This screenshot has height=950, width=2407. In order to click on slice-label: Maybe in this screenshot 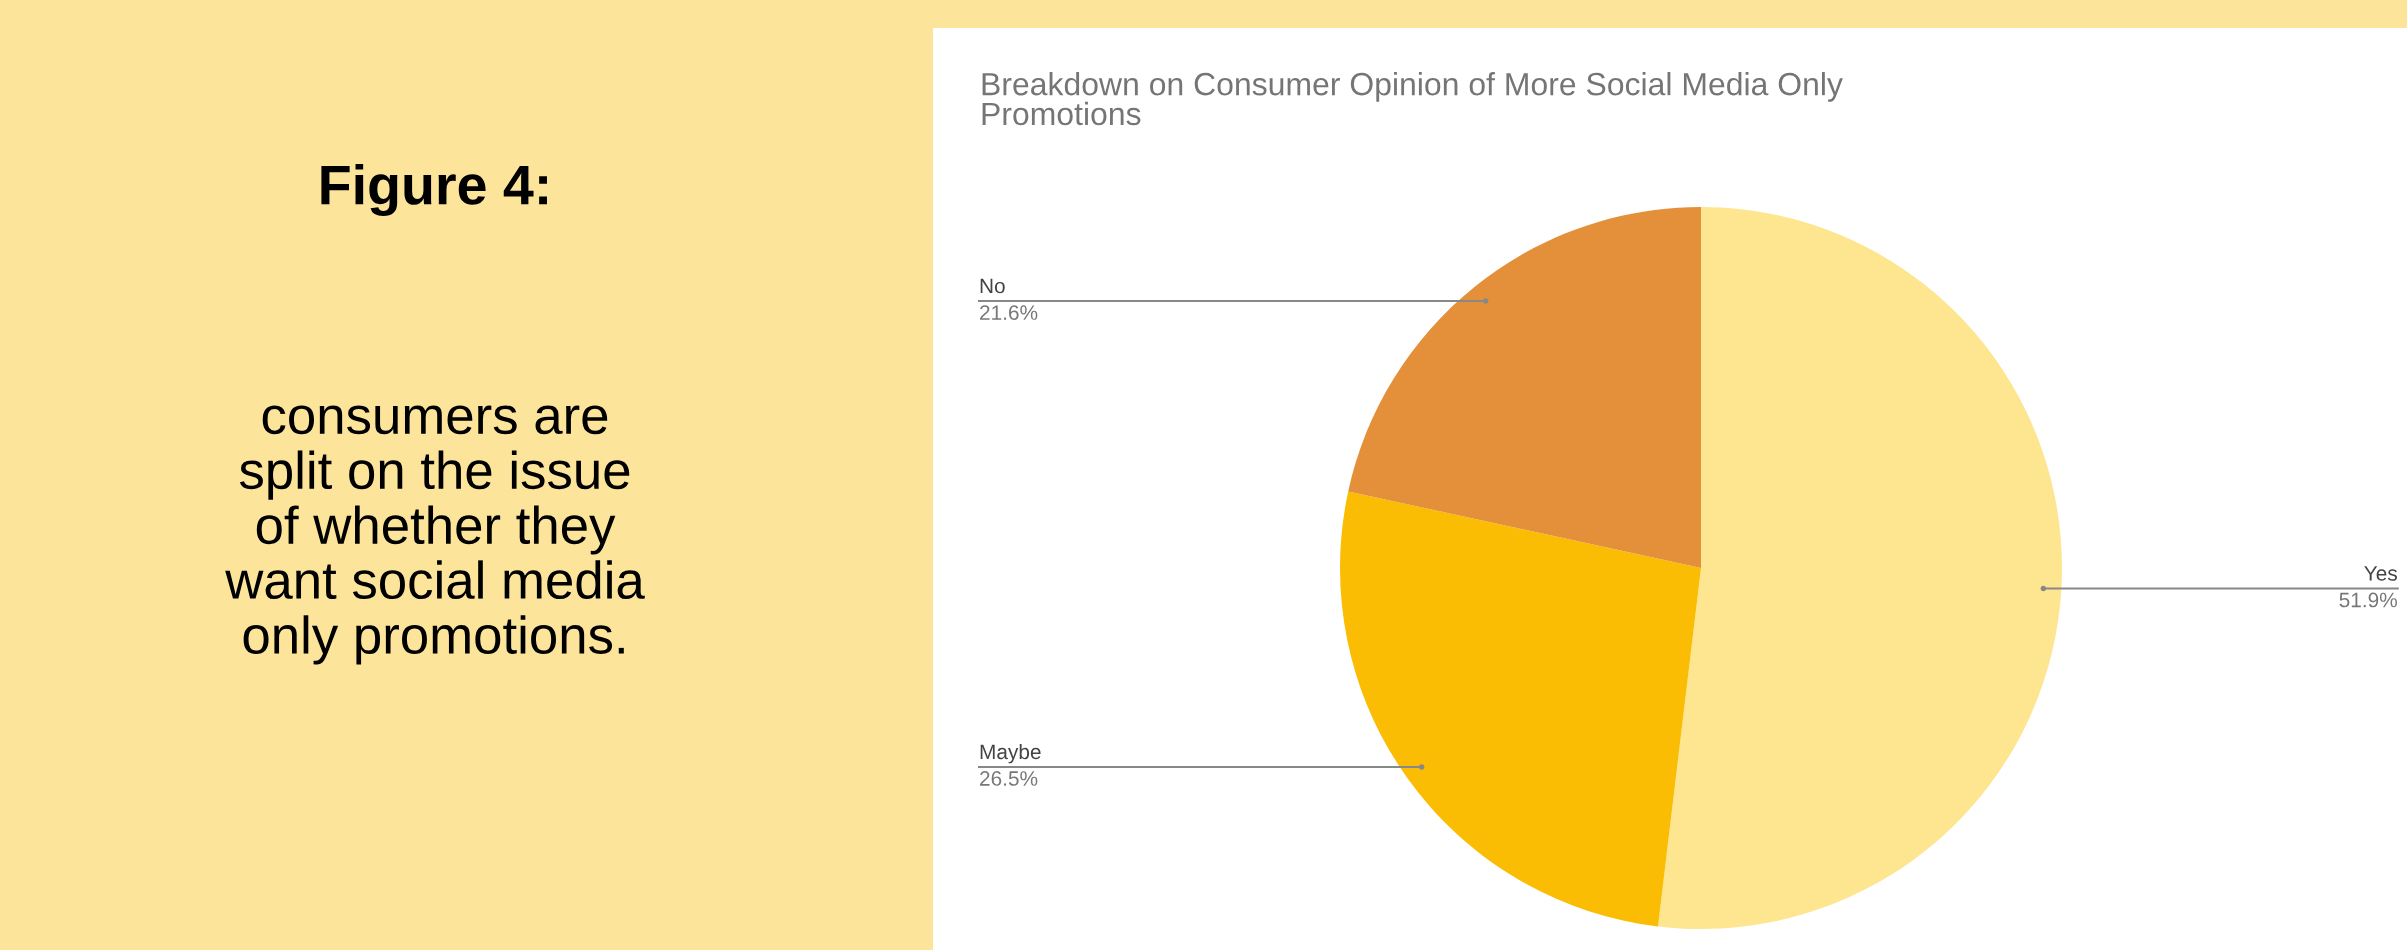, I will do `click(1010, 753)`.